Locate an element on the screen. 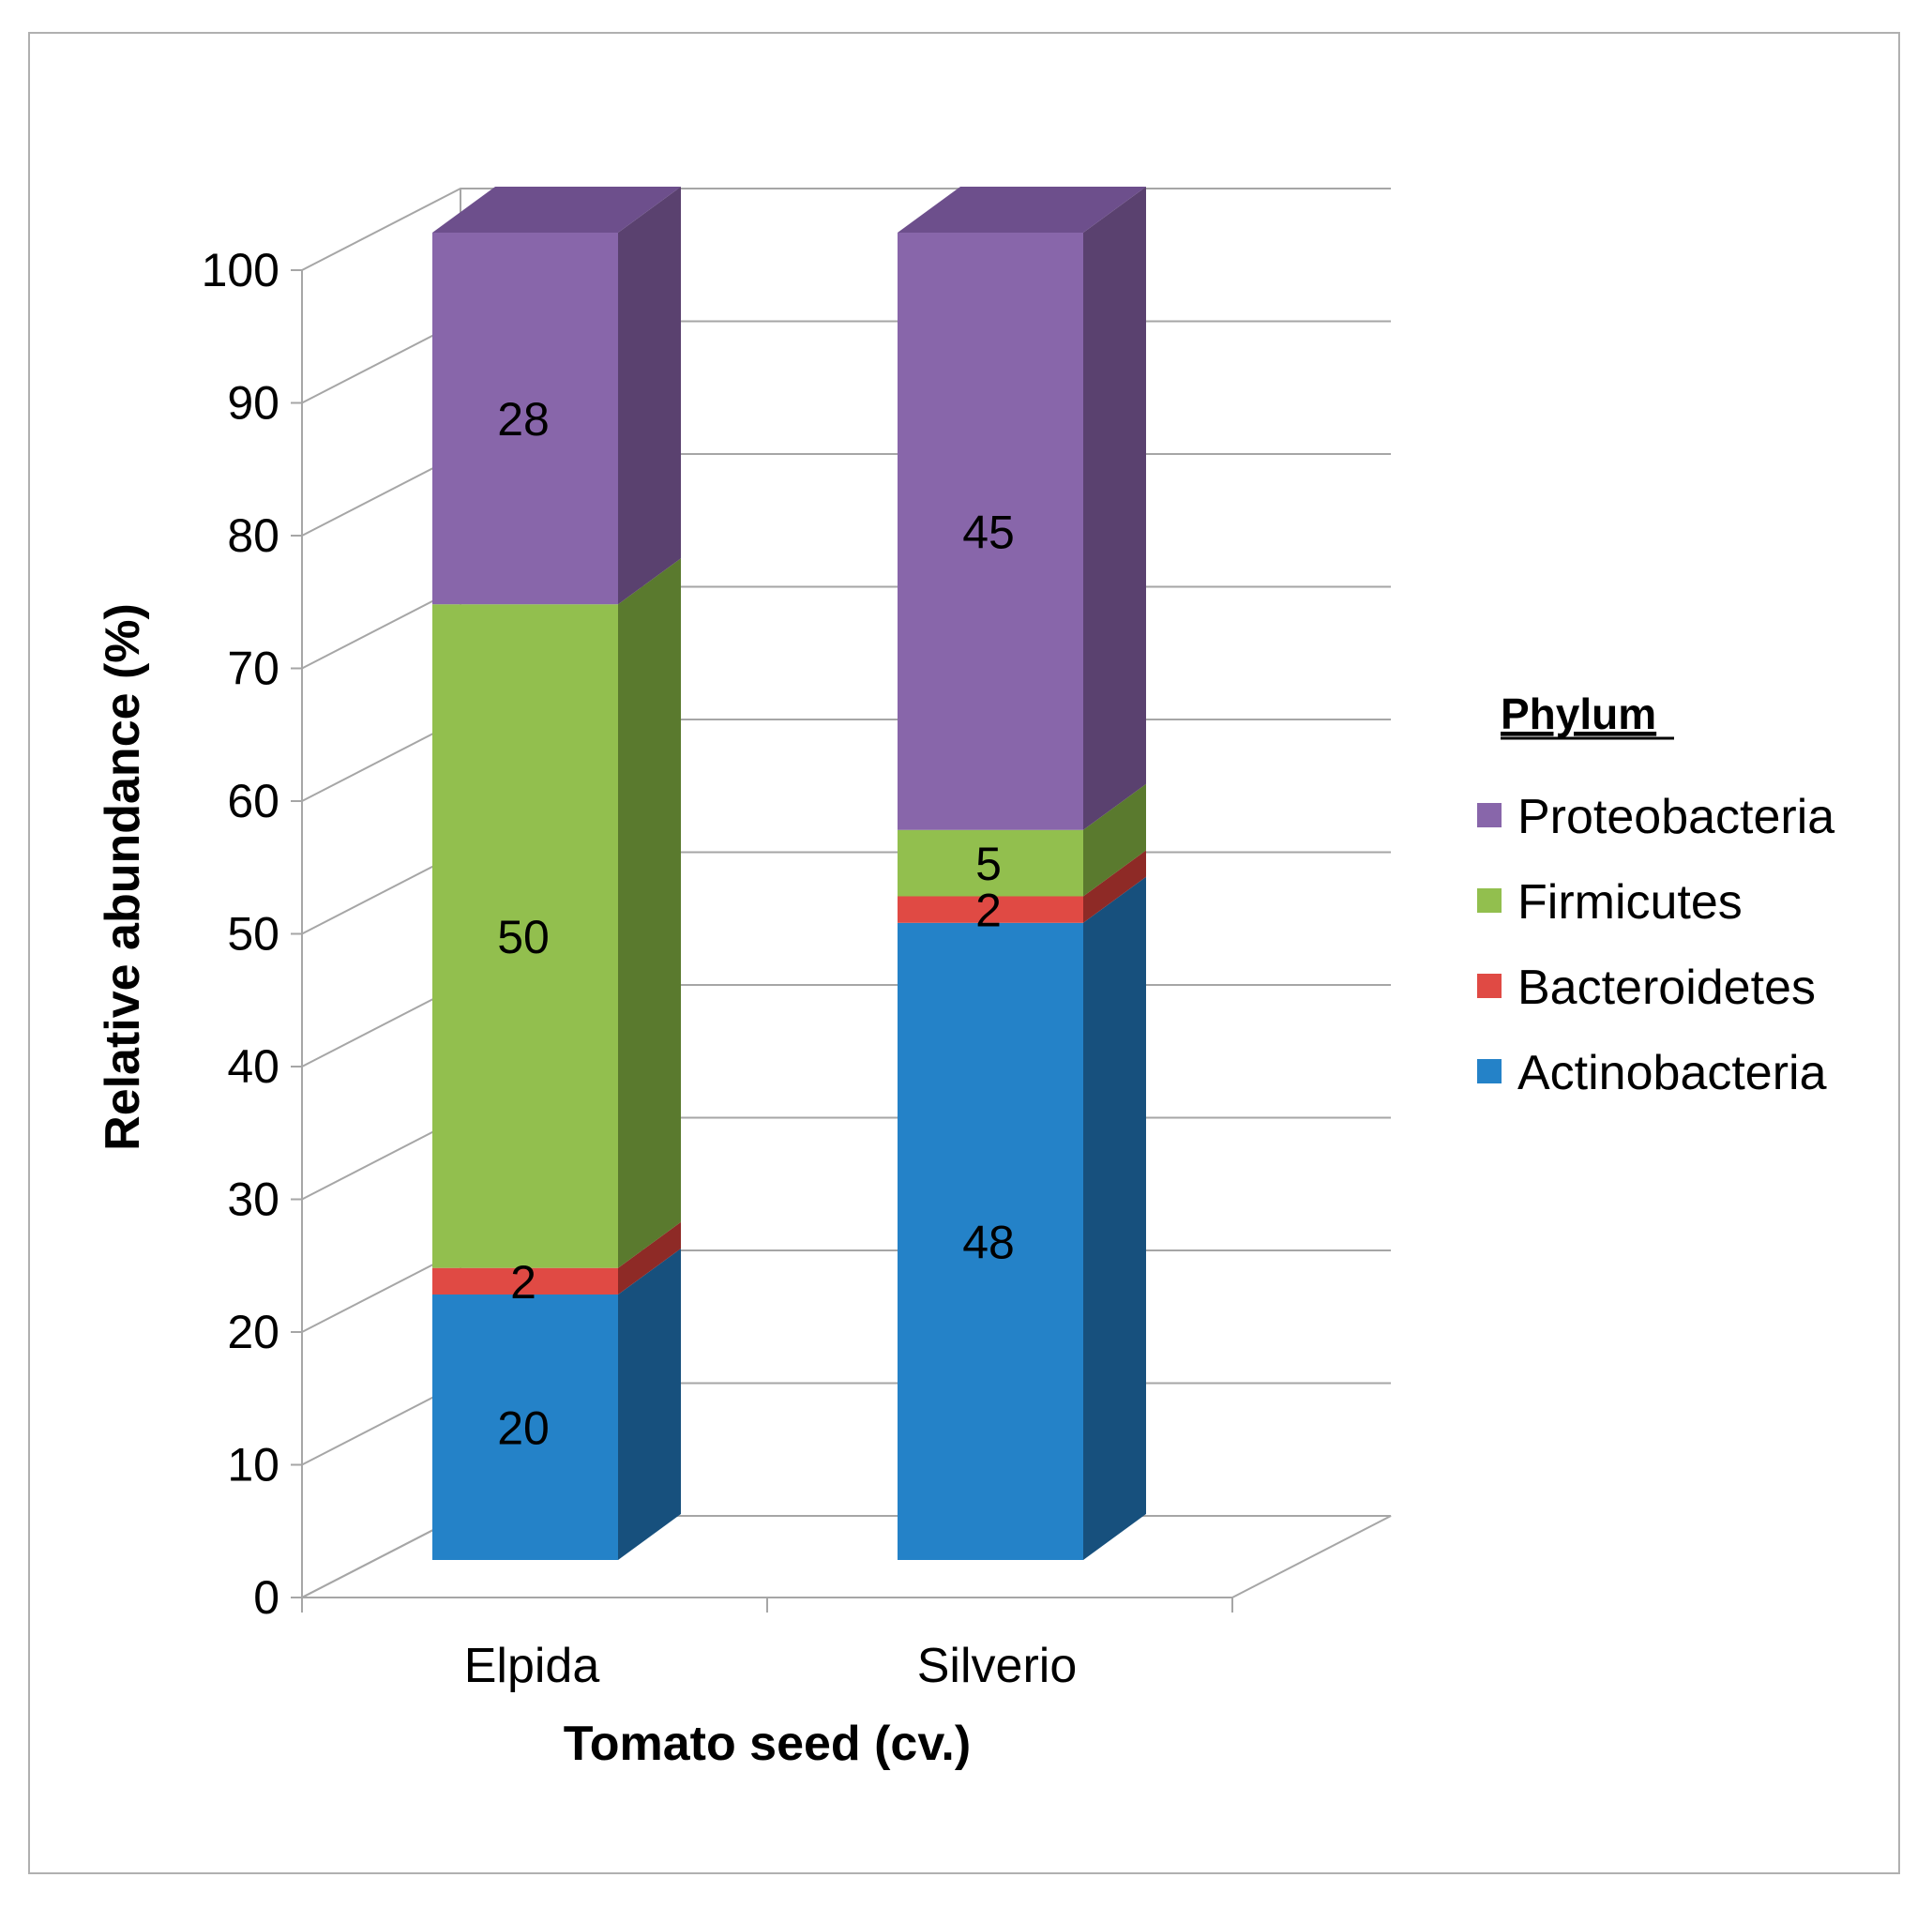  y-tick-label: 90 is located at coordinates (253, 403).